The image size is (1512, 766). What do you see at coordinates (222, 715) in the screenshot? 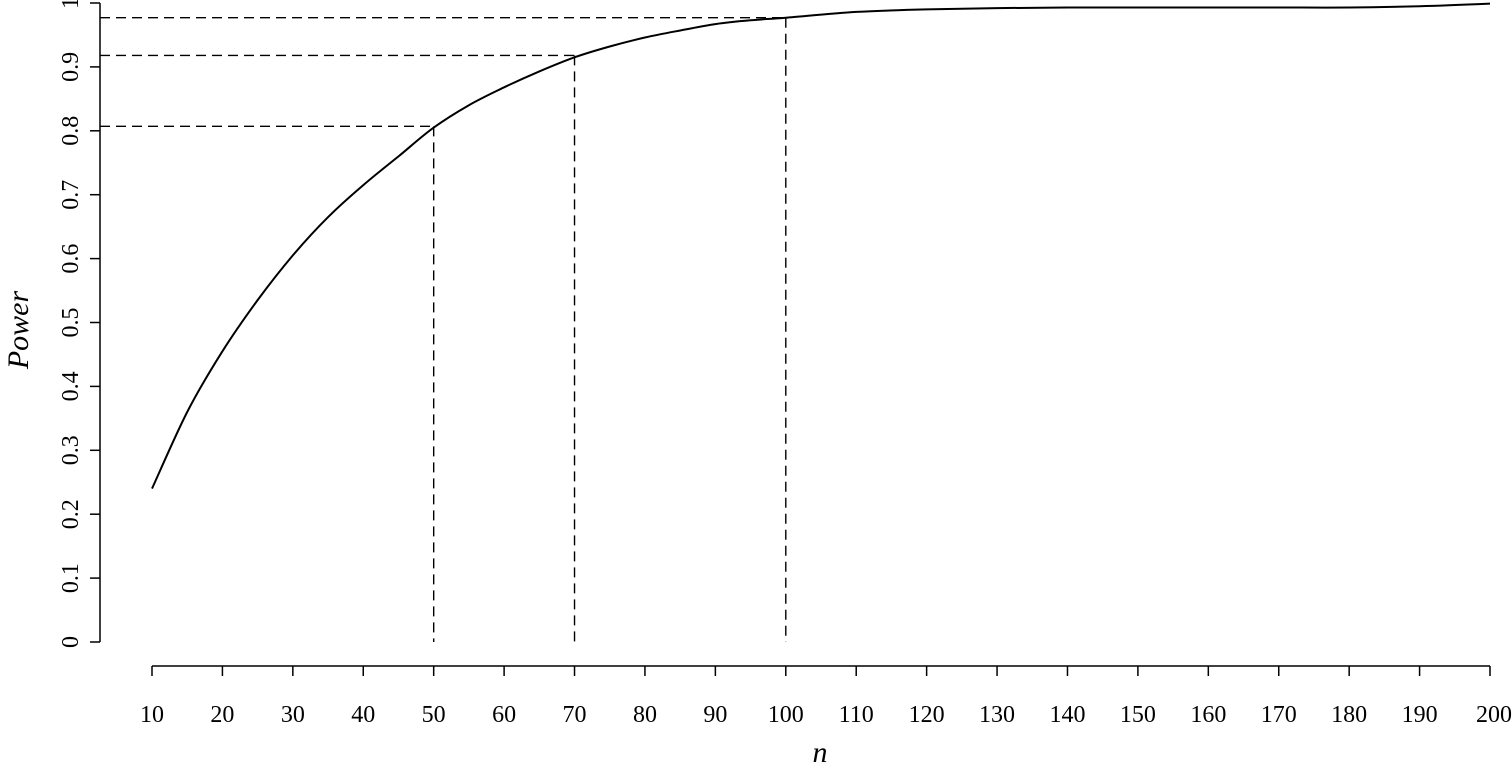
I see `x-tick-label: 20` at bounding box center [222, 715].